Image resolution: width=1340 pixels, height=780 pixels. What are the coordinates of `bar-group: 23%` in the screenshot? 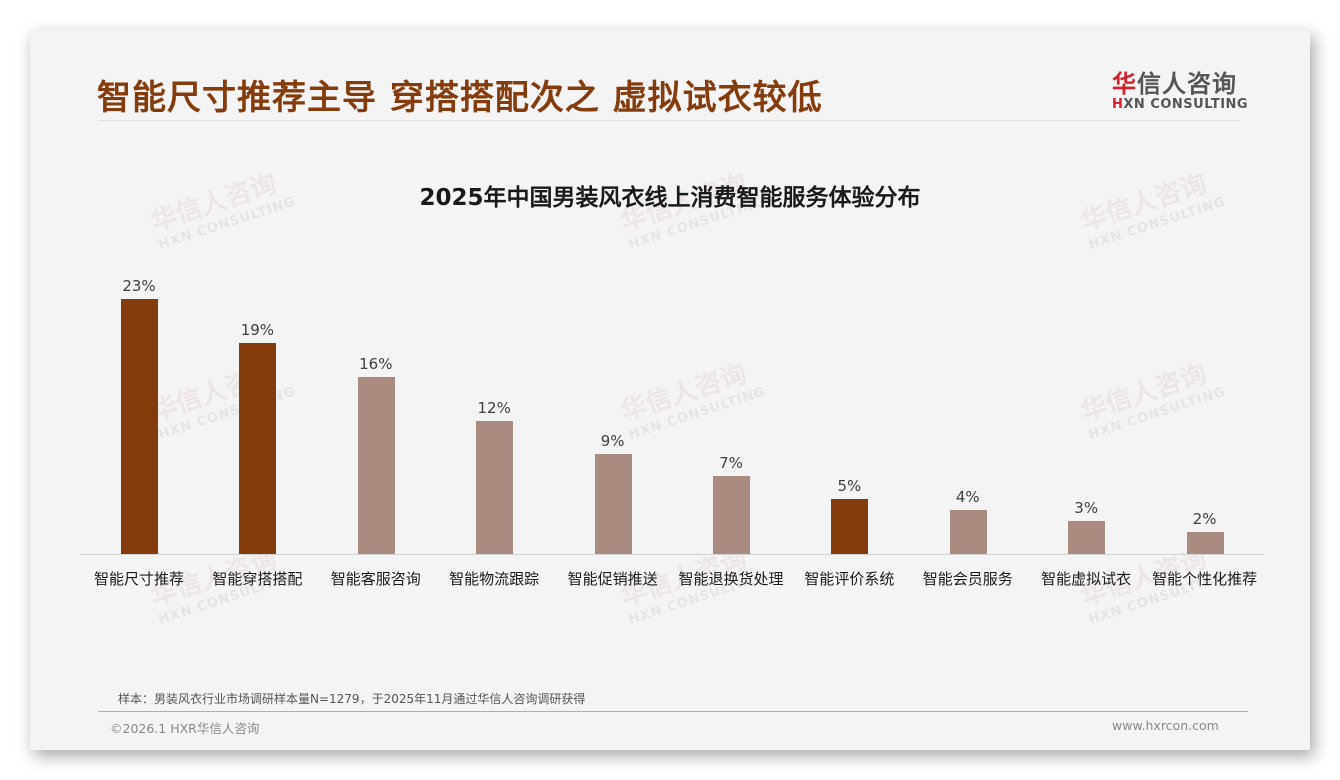 It's located at (139, 409).